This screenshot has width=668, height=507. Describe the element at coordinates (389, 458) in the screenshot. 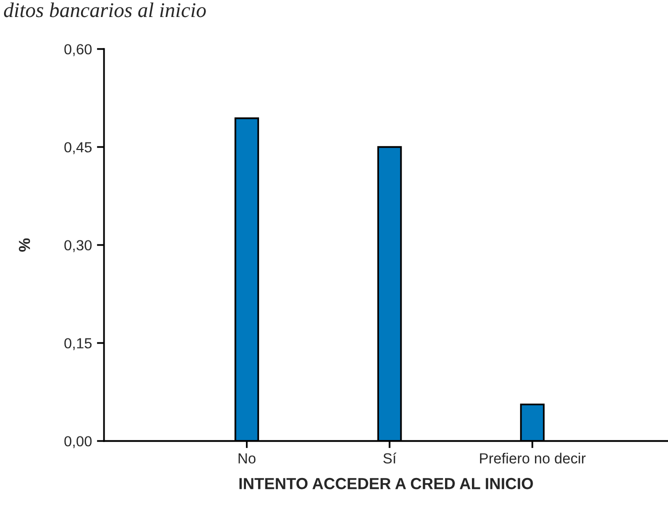

I see `x-tick-label: Sí` at that location.